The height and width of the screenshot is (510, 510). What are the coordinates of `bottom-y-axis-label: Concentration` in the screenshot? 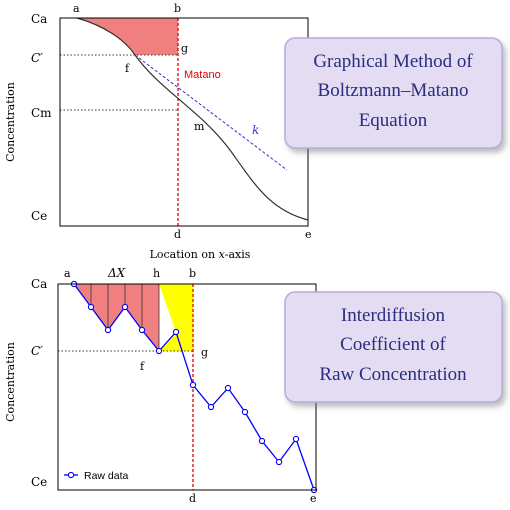 It's located at (10, 382).